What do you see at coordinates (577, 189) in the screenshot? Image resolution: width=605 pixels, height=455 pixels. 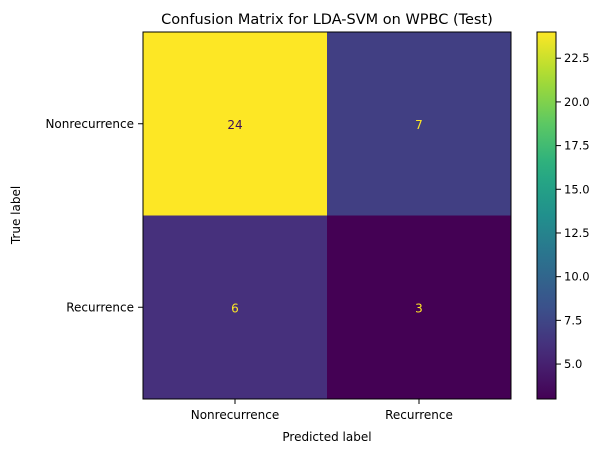 I see `colorbar-tick-label: 15.0` at bounding box center [577, 189].